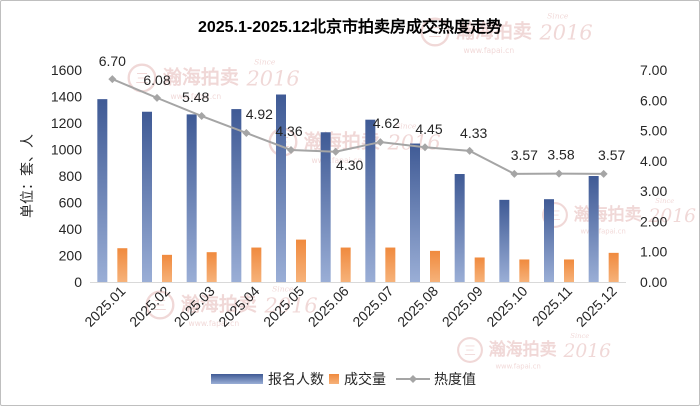 This screenshot has height=406, width=700. Describe the element at coordinates (288, 131) in the screenshot. I see `heat-data-label: 4.36` at that location.